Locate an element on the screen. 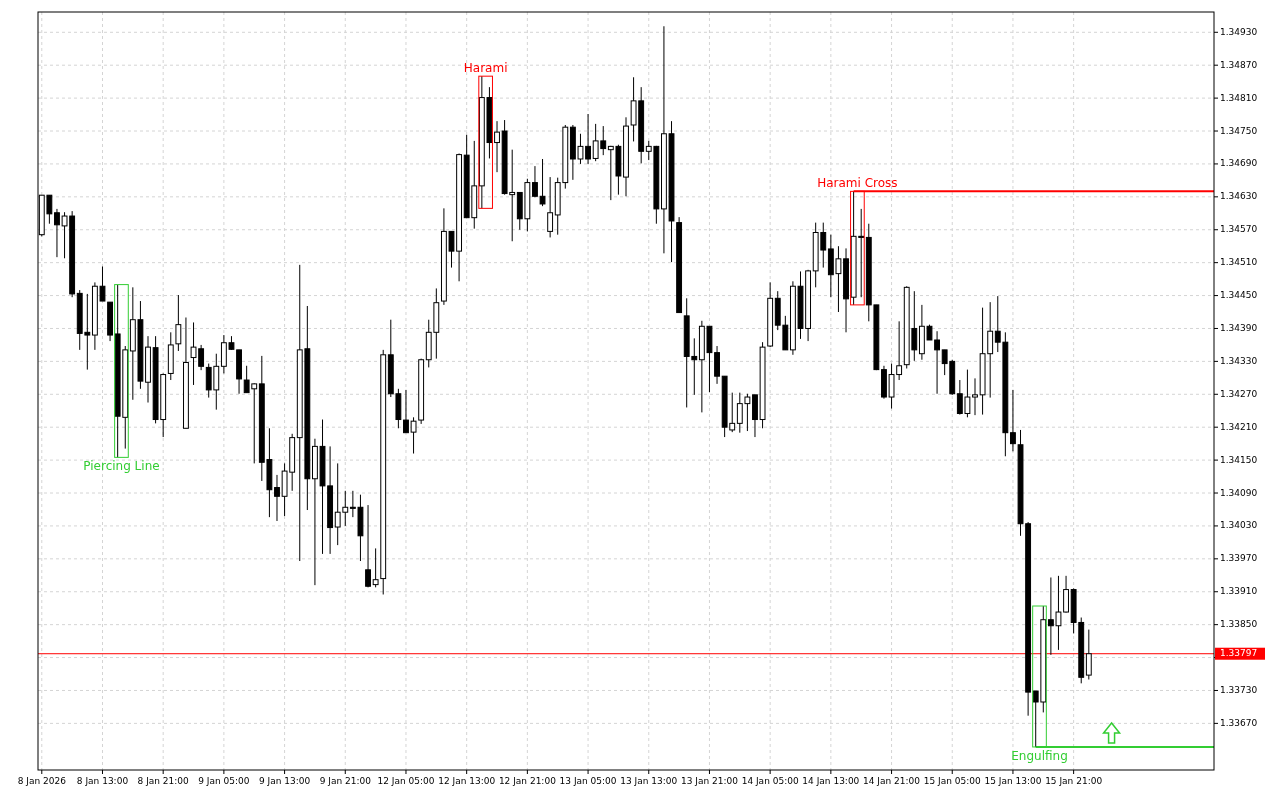 The width and height of the screenshot is (1280, 800). ref-line-label: 1.33797 is located at coordinates (1239, 653).